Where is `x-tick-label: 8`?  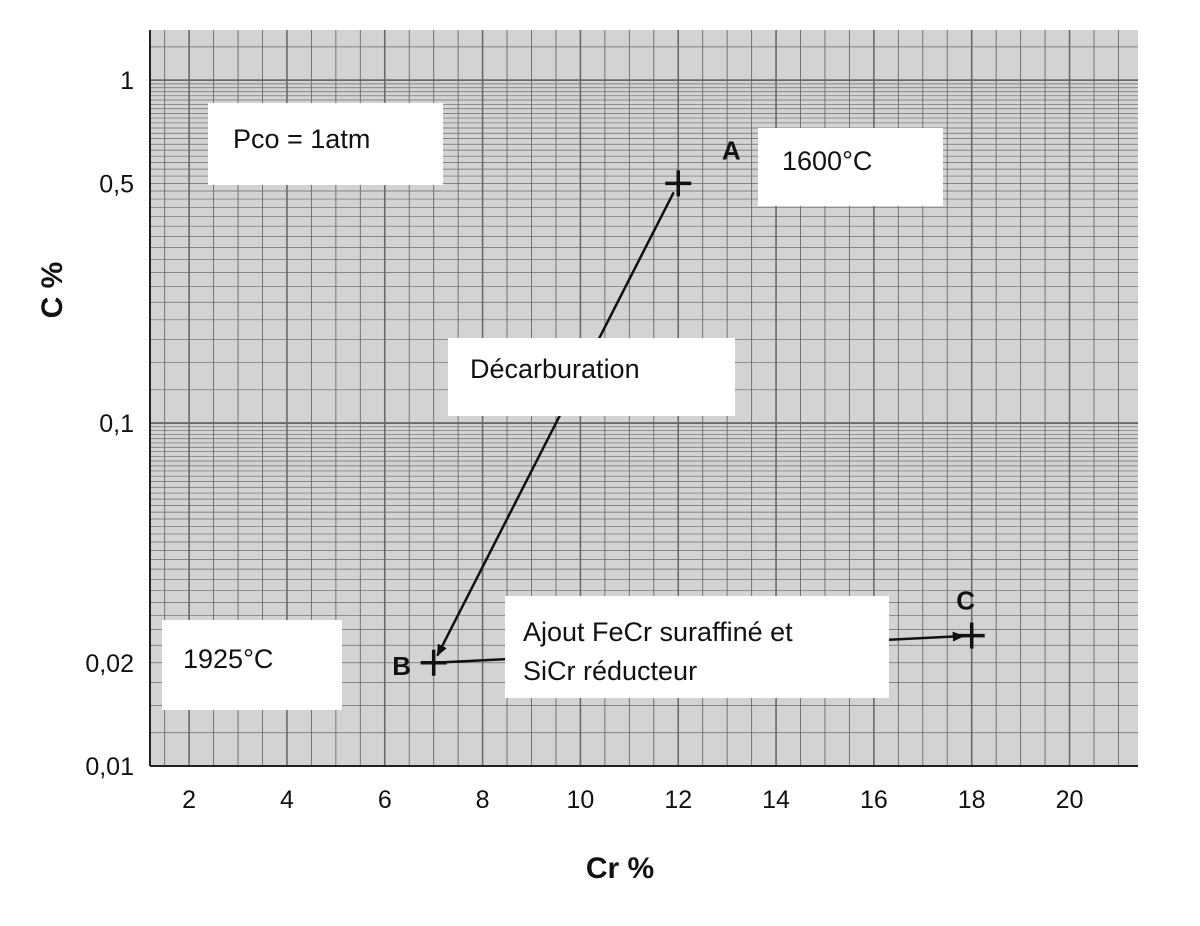 x-tick-label: 8 is located at coordinates (483, 800).